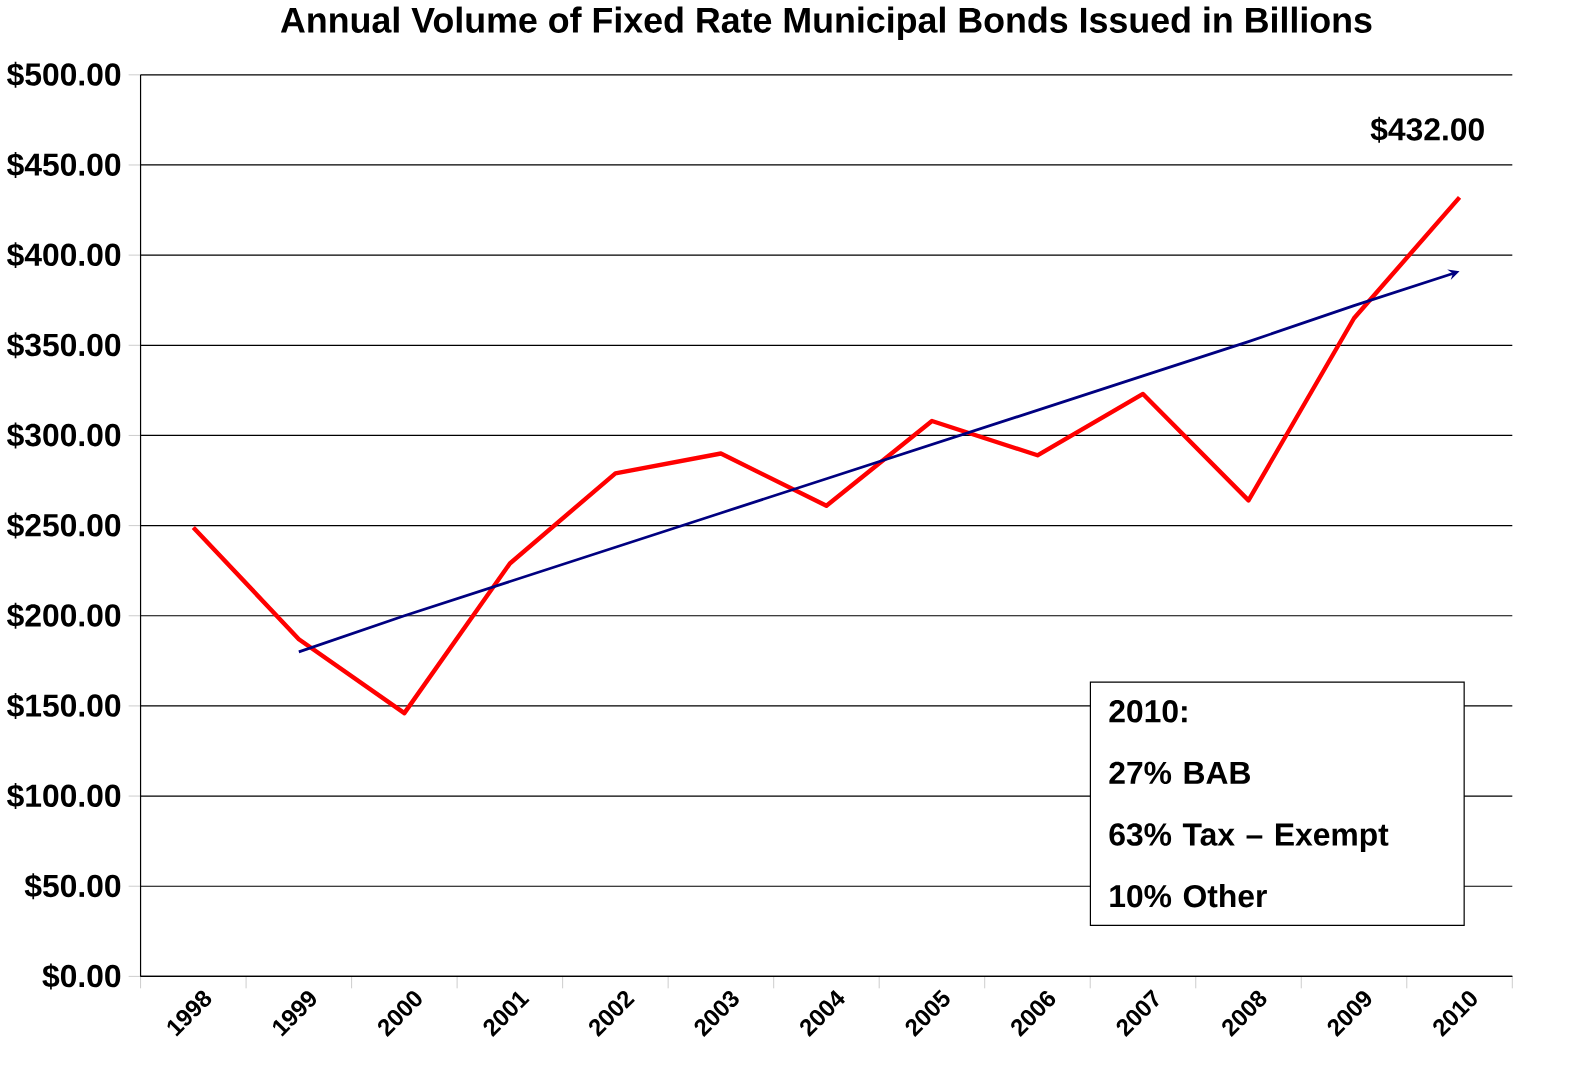 The image size is (1575, 1085). Describe the element at coordinates (1148, 711) in the screenshot. I see `annotation: 2010:` at that location.